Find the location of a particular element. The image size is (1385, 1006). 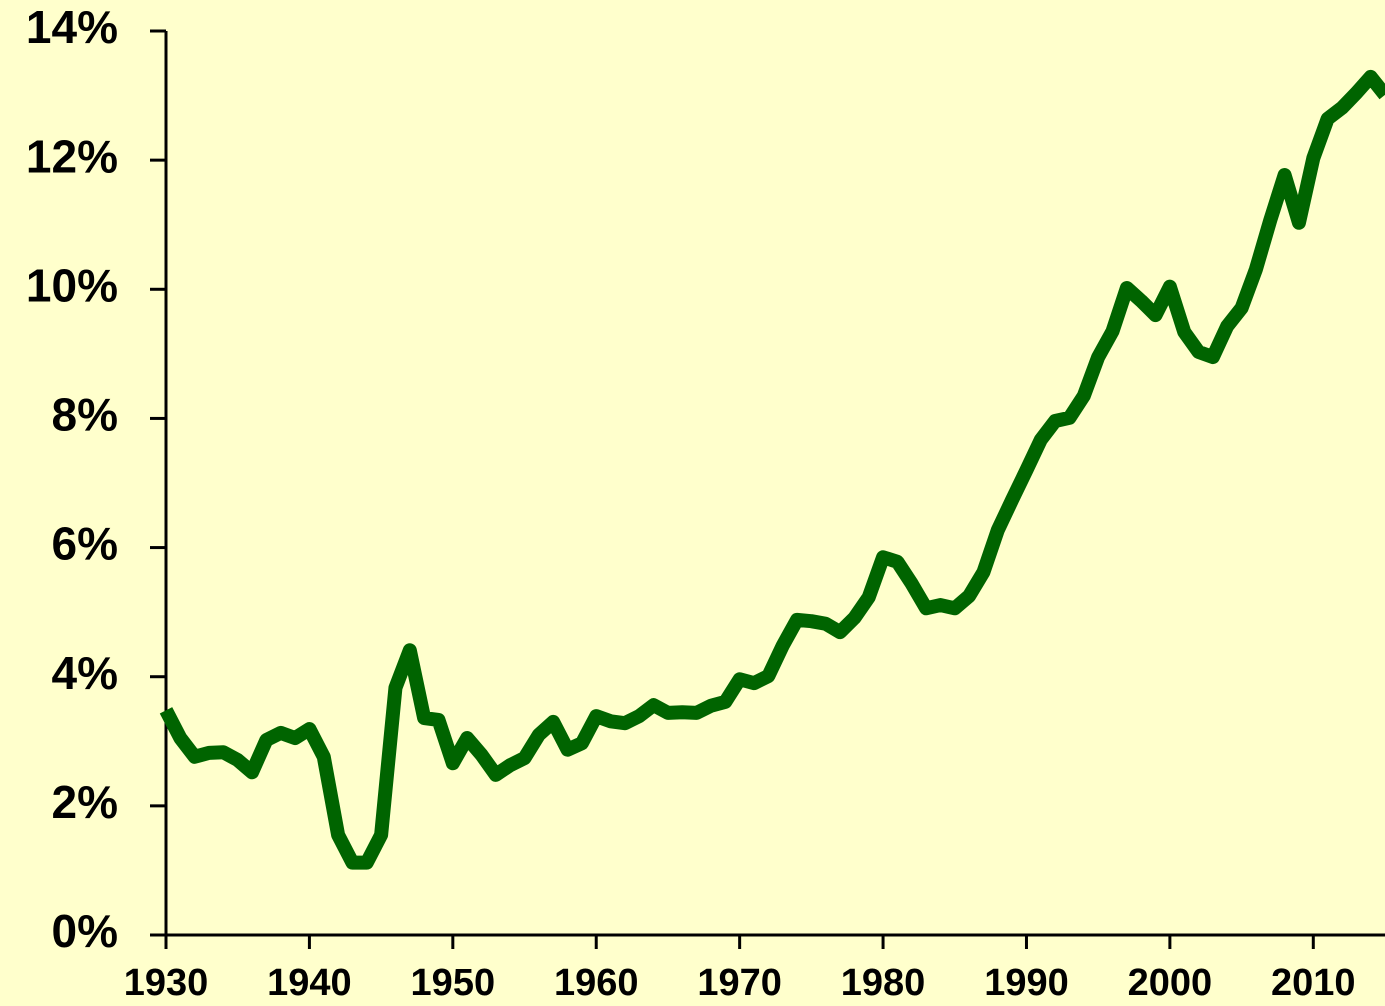

x-tick-label: 2010 is located at coordinates (1313, 983).